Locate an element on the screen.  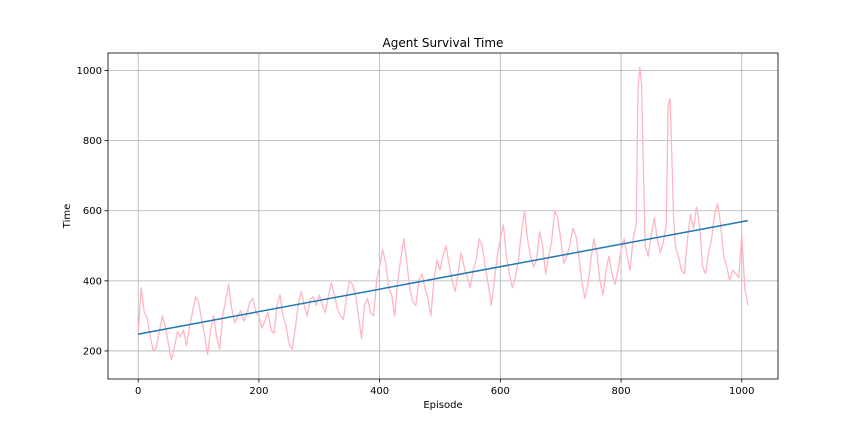
x-tick-label: 800 is located at coordinates (621, 391).